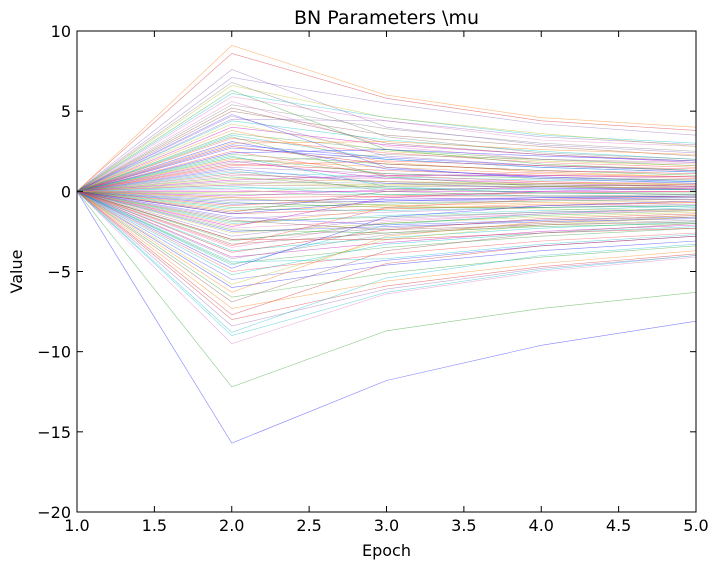  I want to click on x-tick-label: 1.0, so click(76, 525).